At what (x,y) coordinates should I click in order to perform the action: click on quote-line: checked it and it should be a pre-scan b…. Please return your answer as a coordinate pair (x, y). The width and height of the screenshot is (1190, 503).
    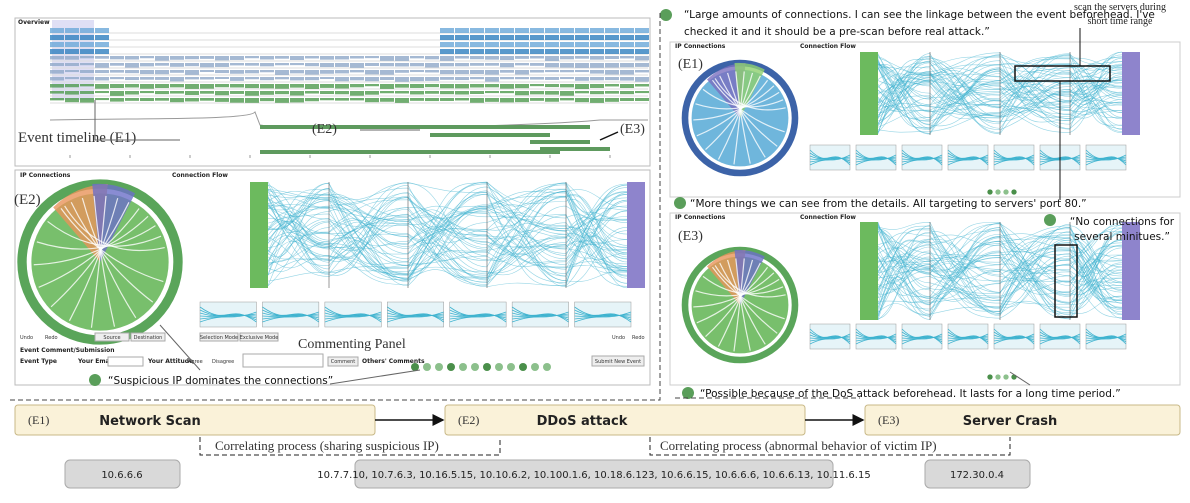
    Looking at the image, I should click on (837, 32).